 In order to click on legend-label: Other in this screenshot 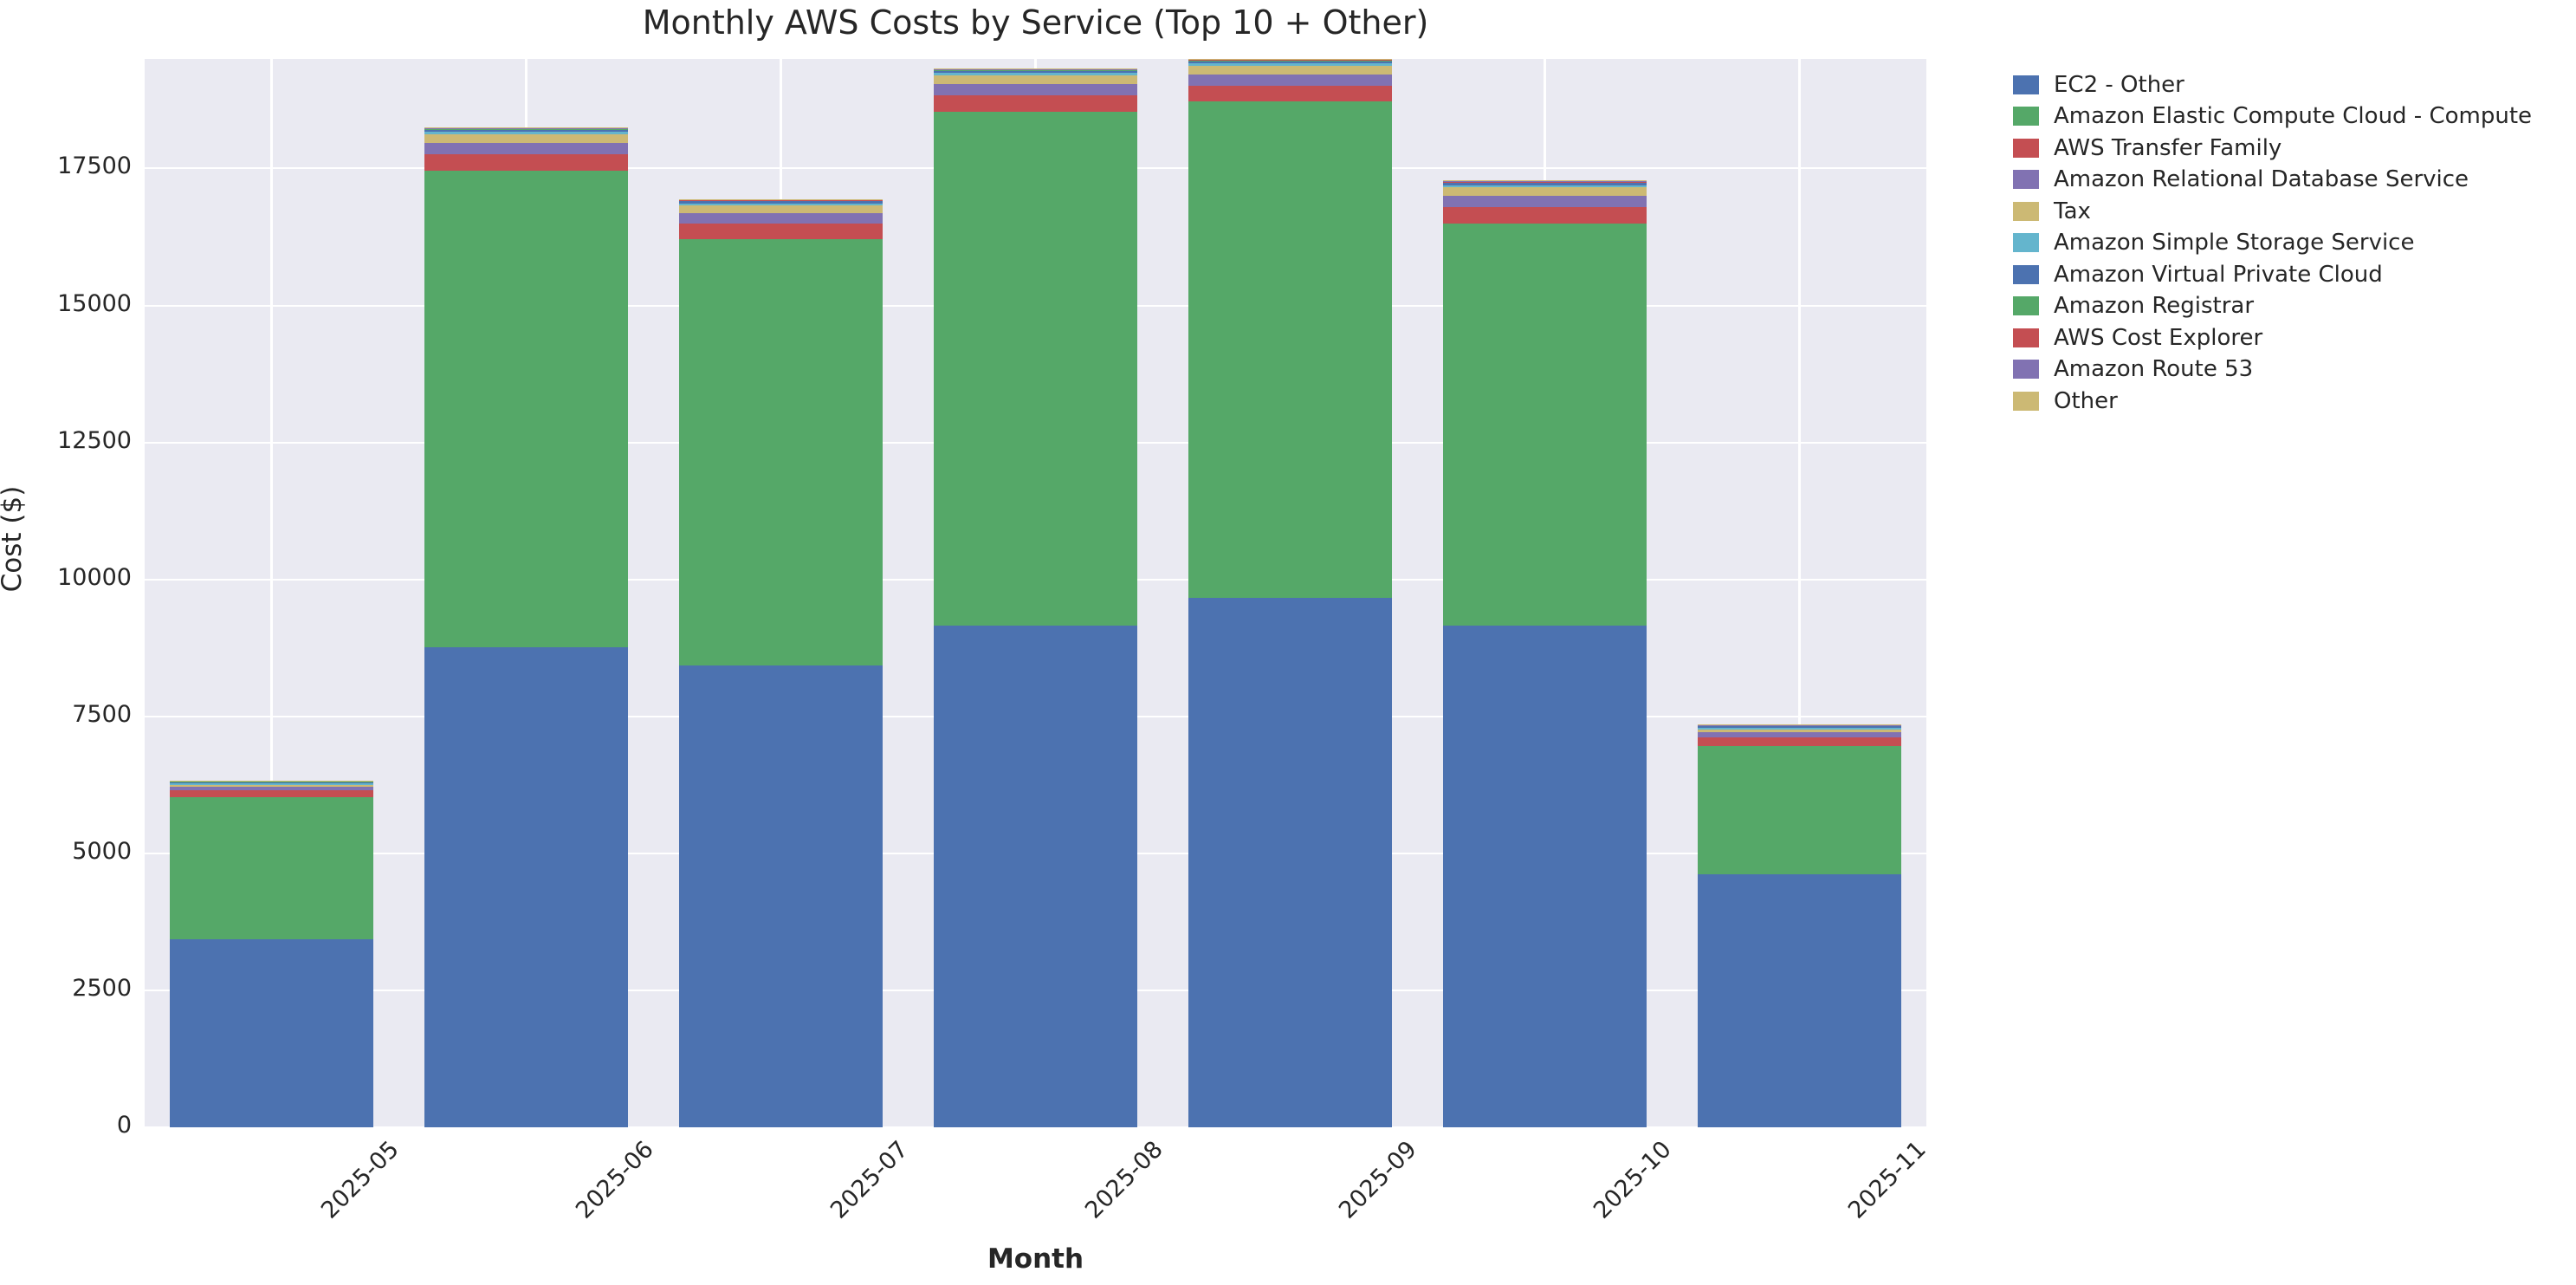, I will do `click(2086, 400)`.